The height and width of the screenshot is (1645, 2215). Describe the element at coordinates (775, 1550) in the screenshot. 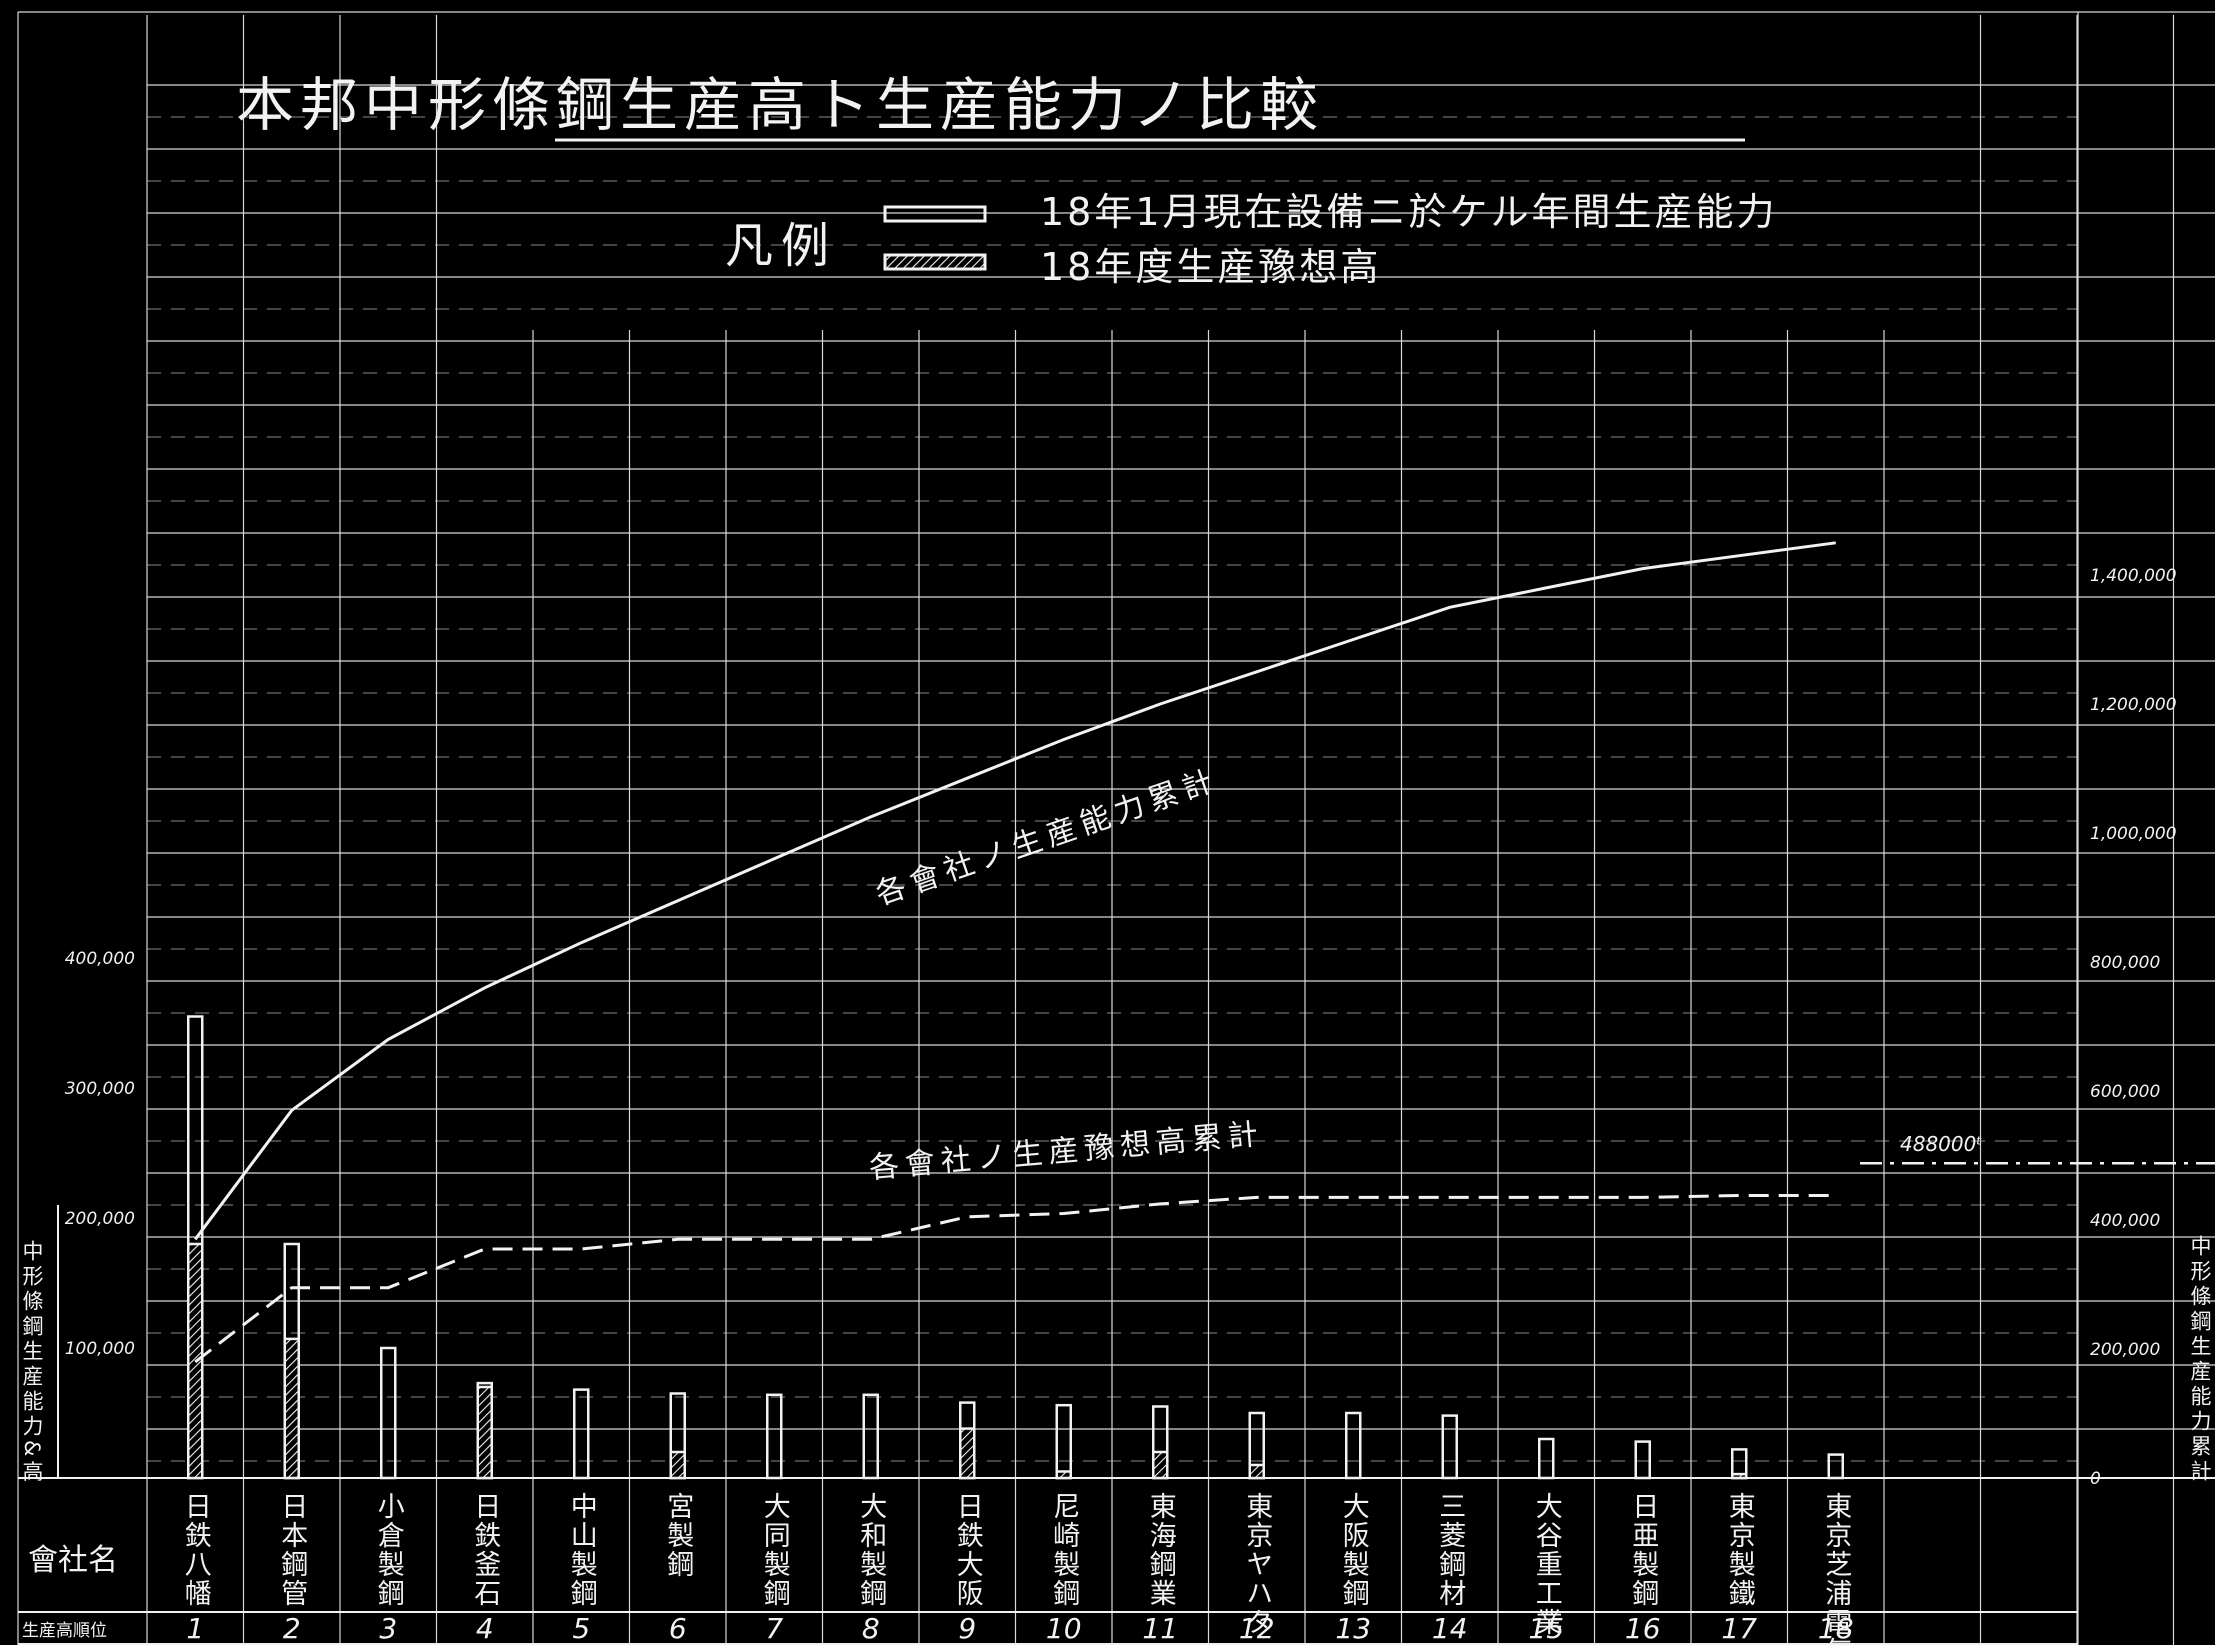

I see `company-name: 大同製鋼` at that location.